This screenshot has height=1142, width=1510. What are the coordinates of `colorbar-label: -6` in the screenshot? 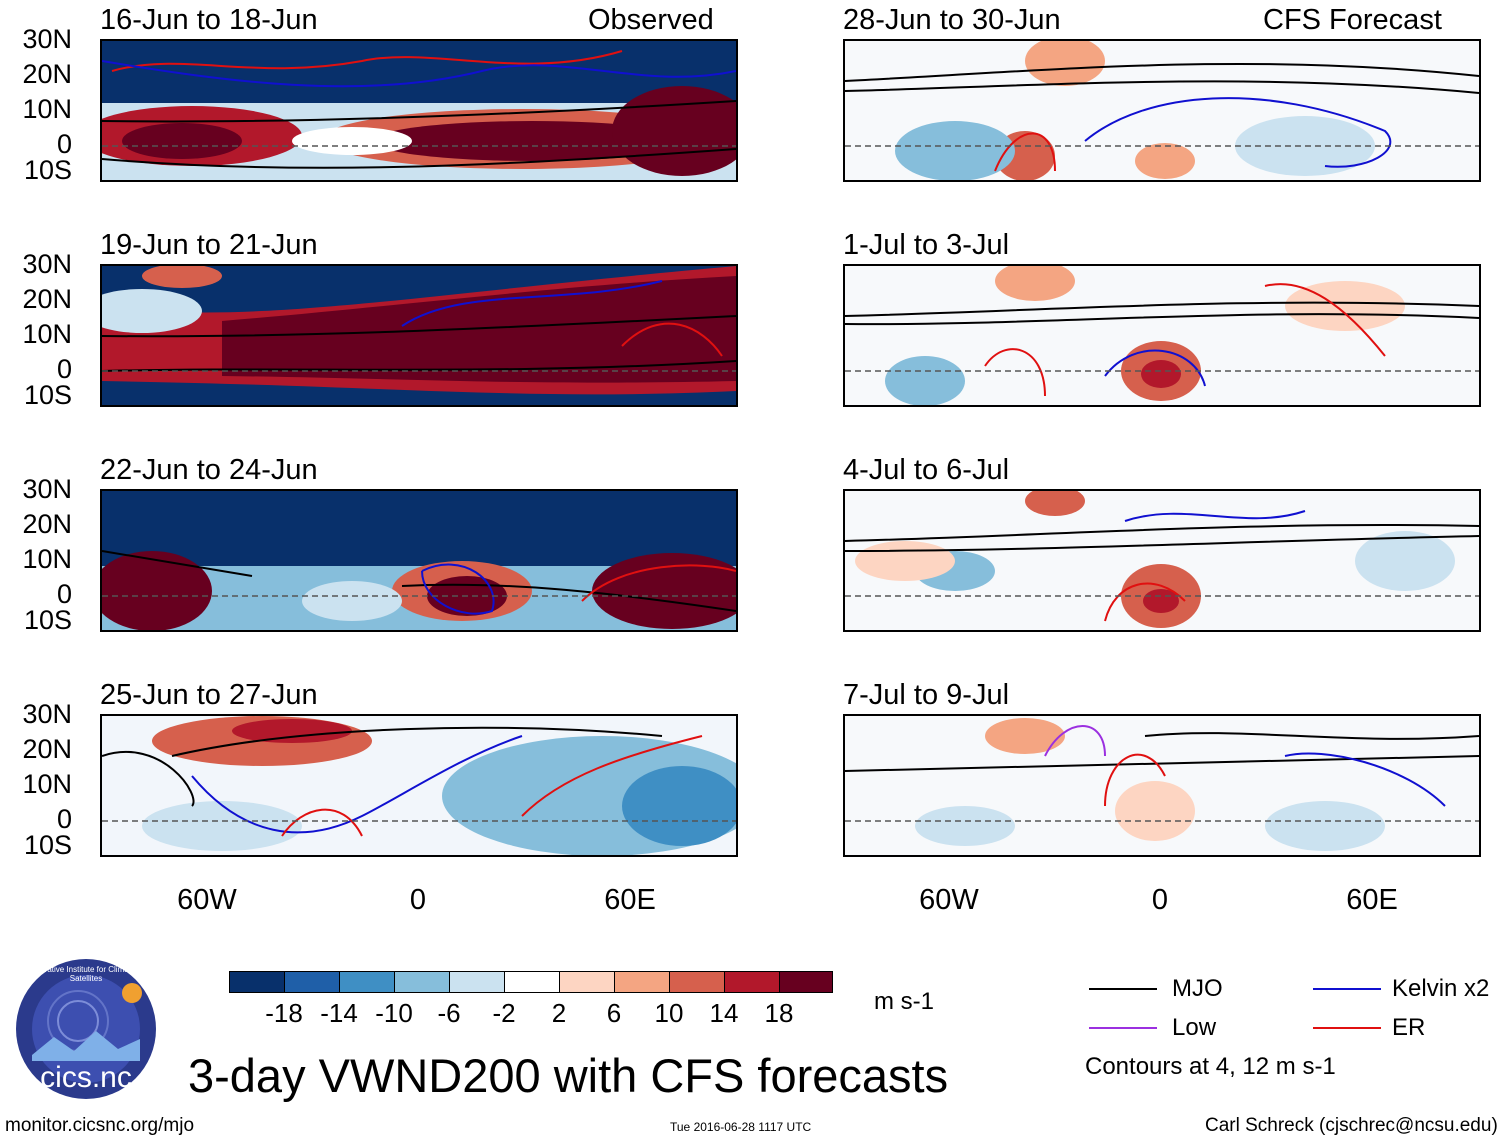 It's located at (449, 1013).